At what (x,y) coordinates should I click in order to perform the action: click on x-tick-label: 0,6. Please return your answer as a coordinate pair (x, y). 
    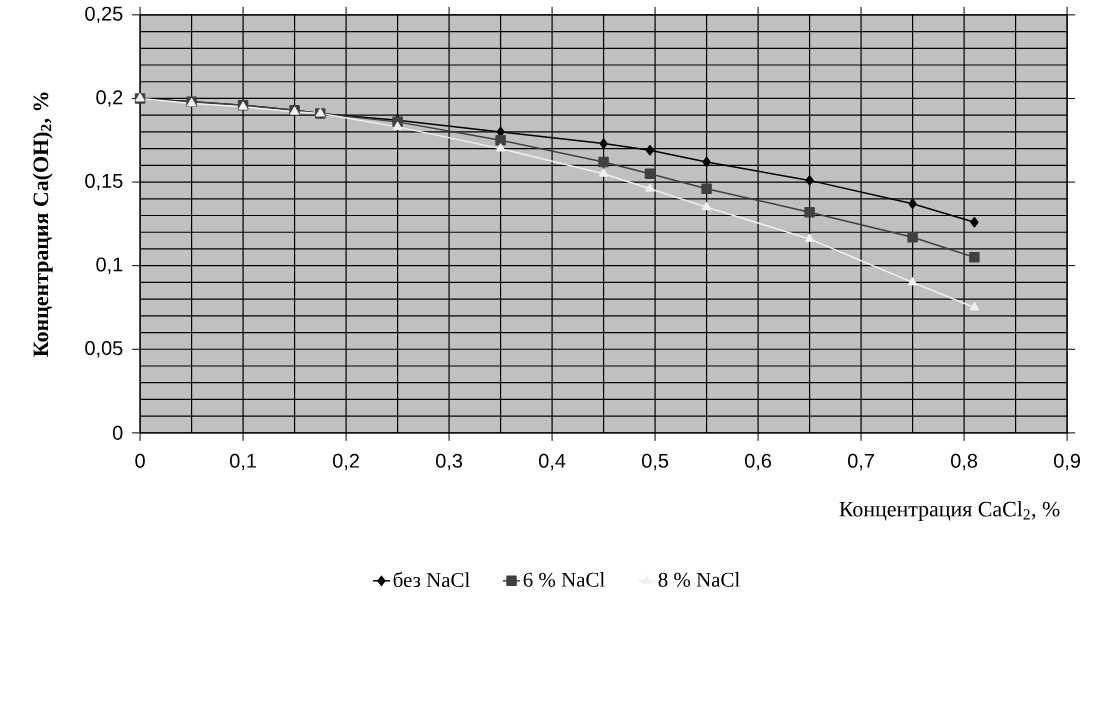
    Looking at the image, I should click on (758, 462).